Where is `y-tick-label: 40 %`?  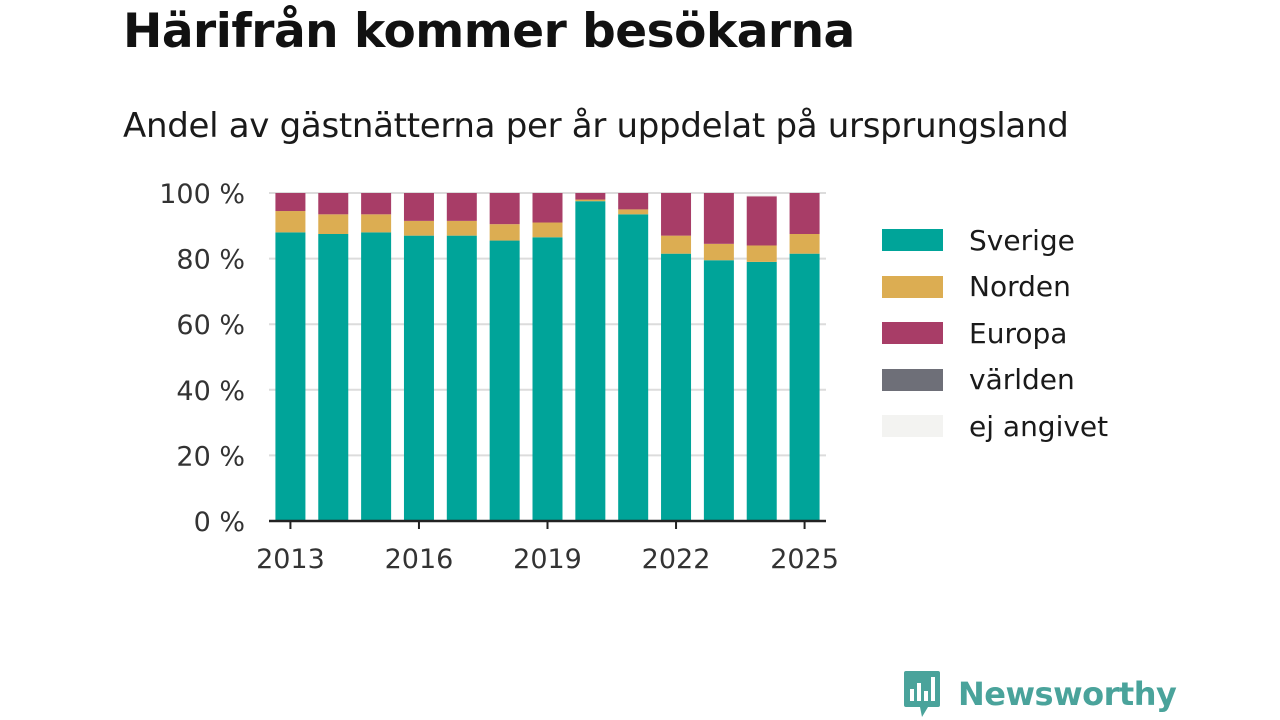 y-tick-label: 40 % is located at coordinates (210, 391).